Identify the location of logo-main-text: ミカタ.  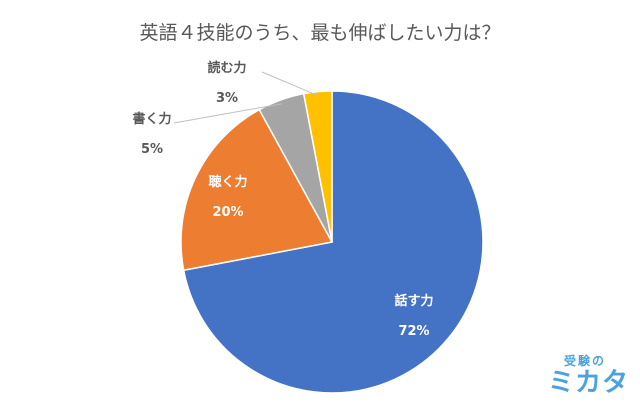
(589, 383).